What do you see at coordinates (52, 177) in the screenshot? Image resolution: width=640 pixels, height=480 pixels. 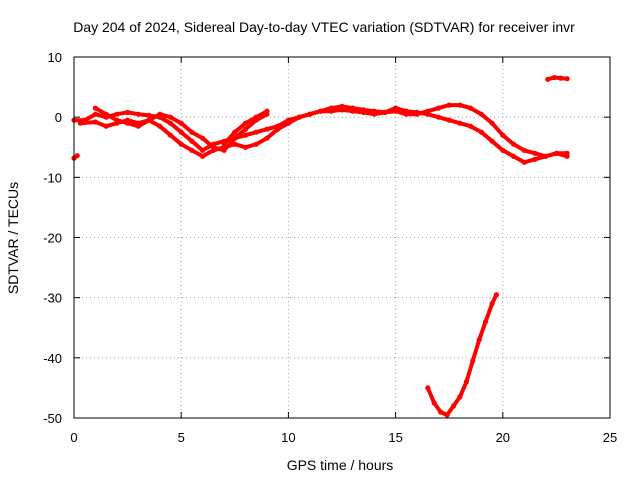 I see `y-tick-label: -10` at bounding box center [52, 177].